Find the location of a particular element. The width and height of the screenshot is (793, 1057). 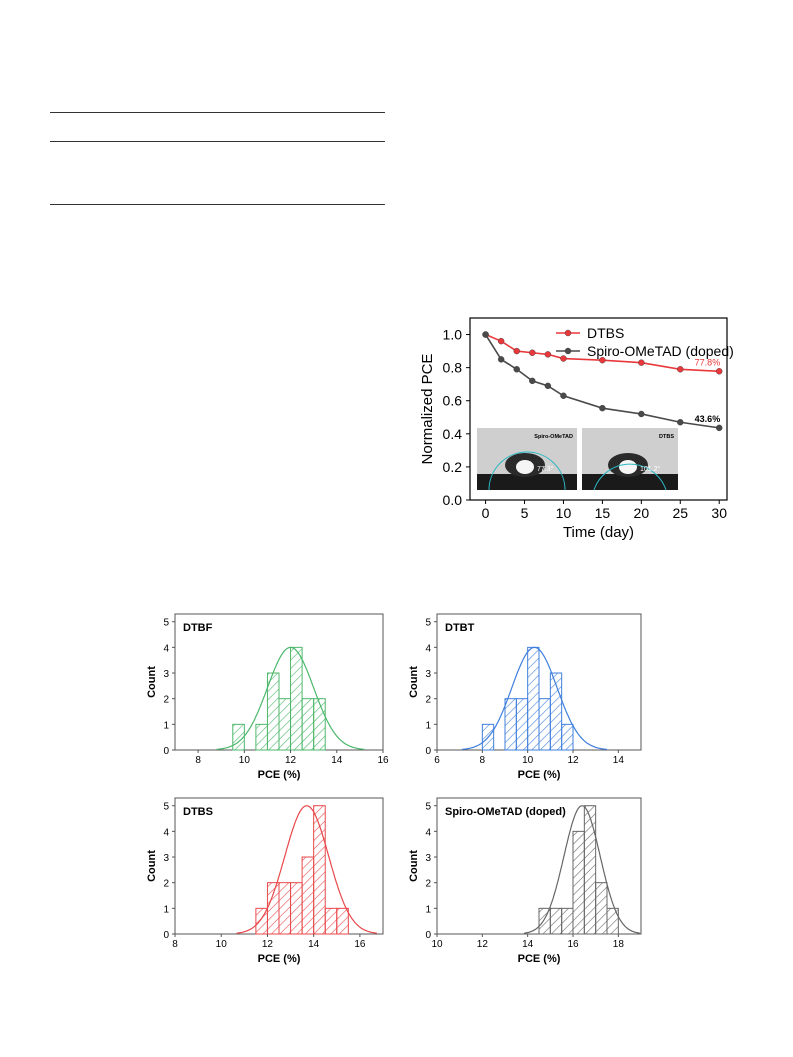

inset-label-1: Spiro-OMeTAD is located at coordinates (553, 437).